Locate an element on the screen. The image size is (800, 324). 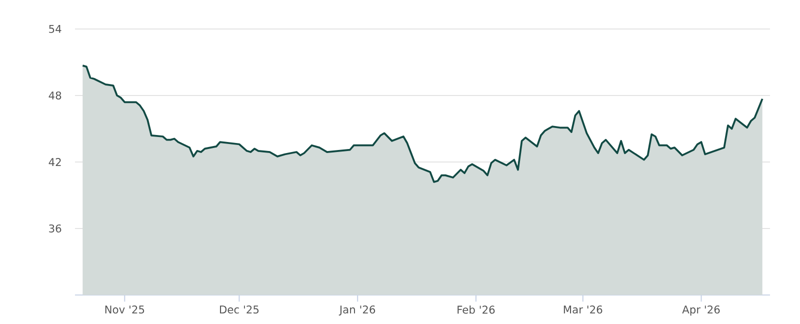
x-tick-label: Nov '25 is located at coordinates (124, 309).